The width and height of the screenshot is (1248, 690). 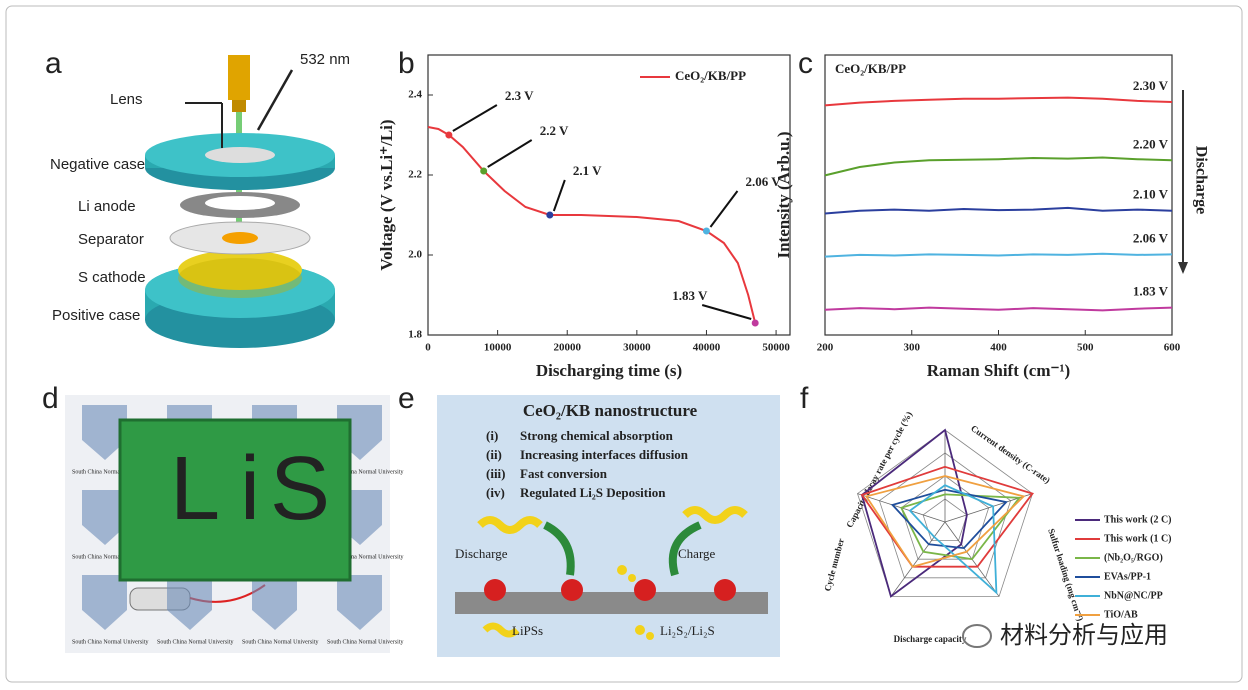 What do you see at coordinates (1183, 268) in the screenshot?
I see `arrow-head` at bounding box center [1183, 268].